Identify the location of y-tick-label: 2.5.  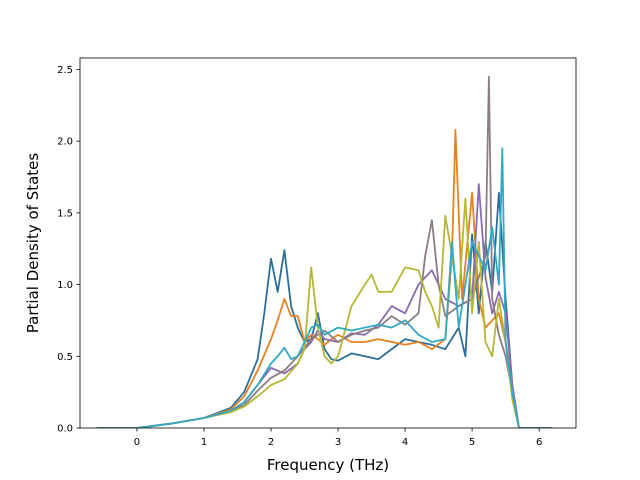
(65, 70).